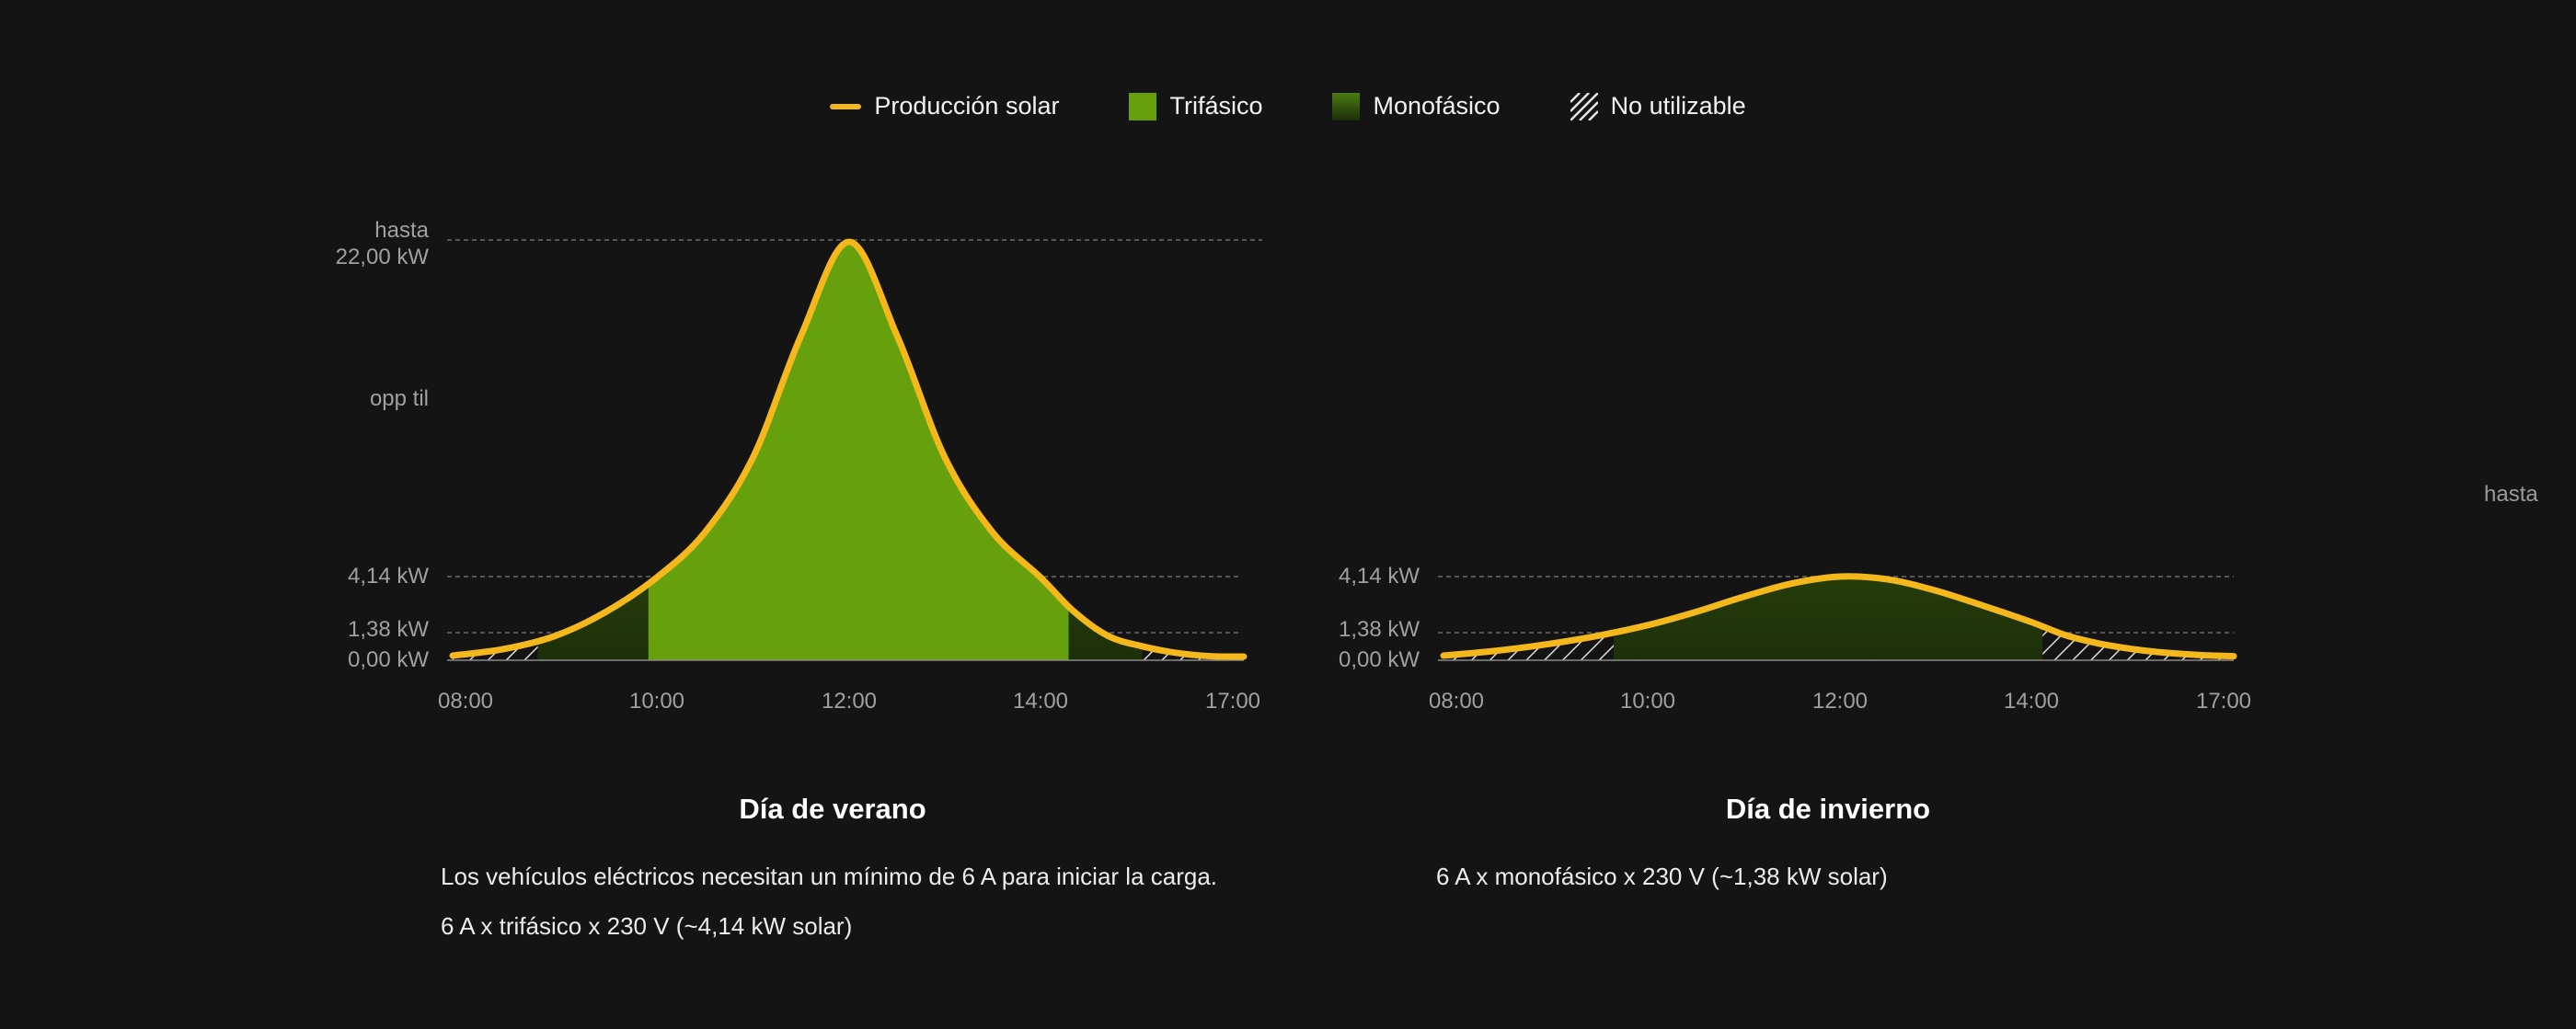 This screenshot has width=2576, height=1029. What do you see at coordinates (465, 701) in the screenshot?
I see `summer-xtick-0: 08:00` at bounding box center [465, 701].